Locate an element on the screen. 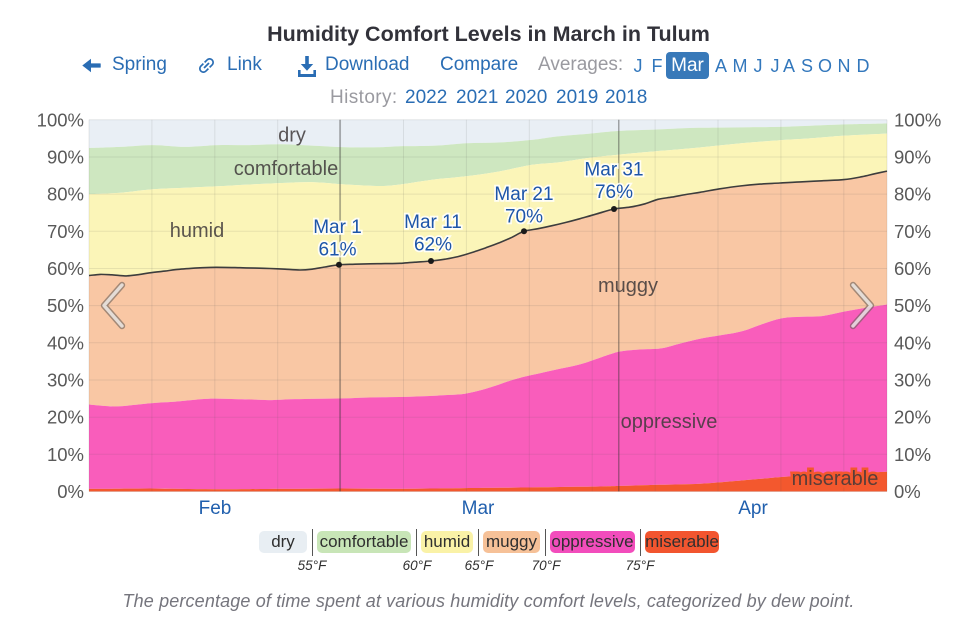  svg-text: Apr is located at coordinates (753, 508).